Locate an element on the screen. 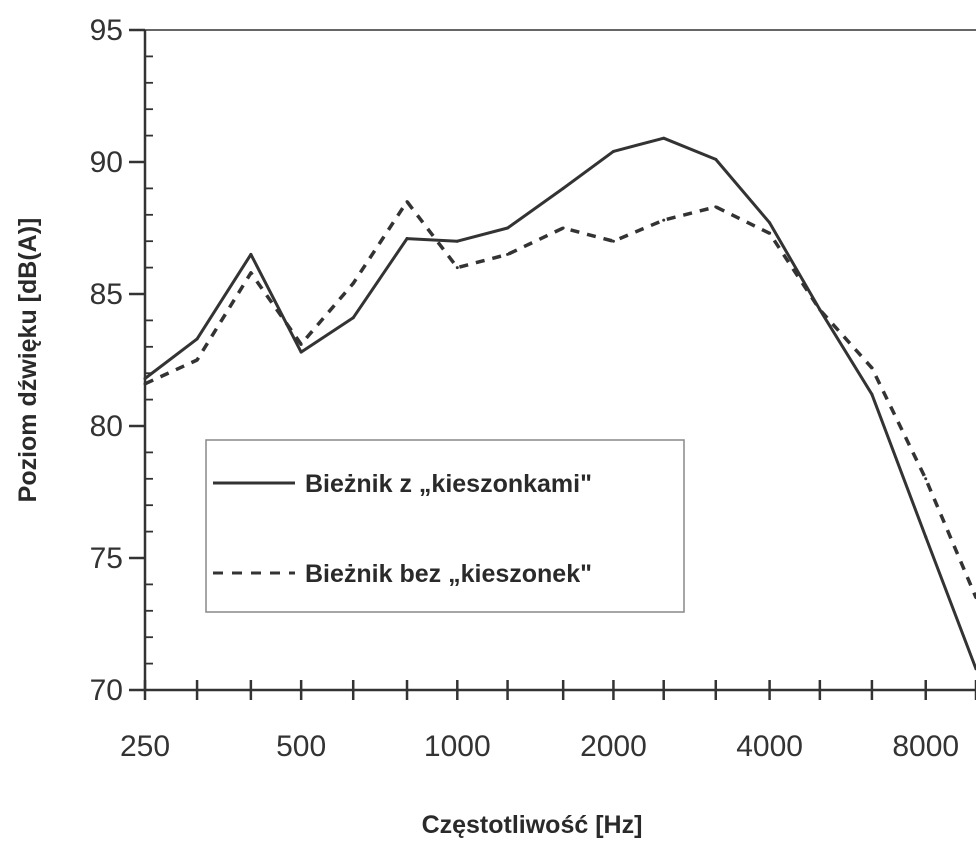 This screenshot has width=976, height=848. legend-box is located at coordinates (445, 526).